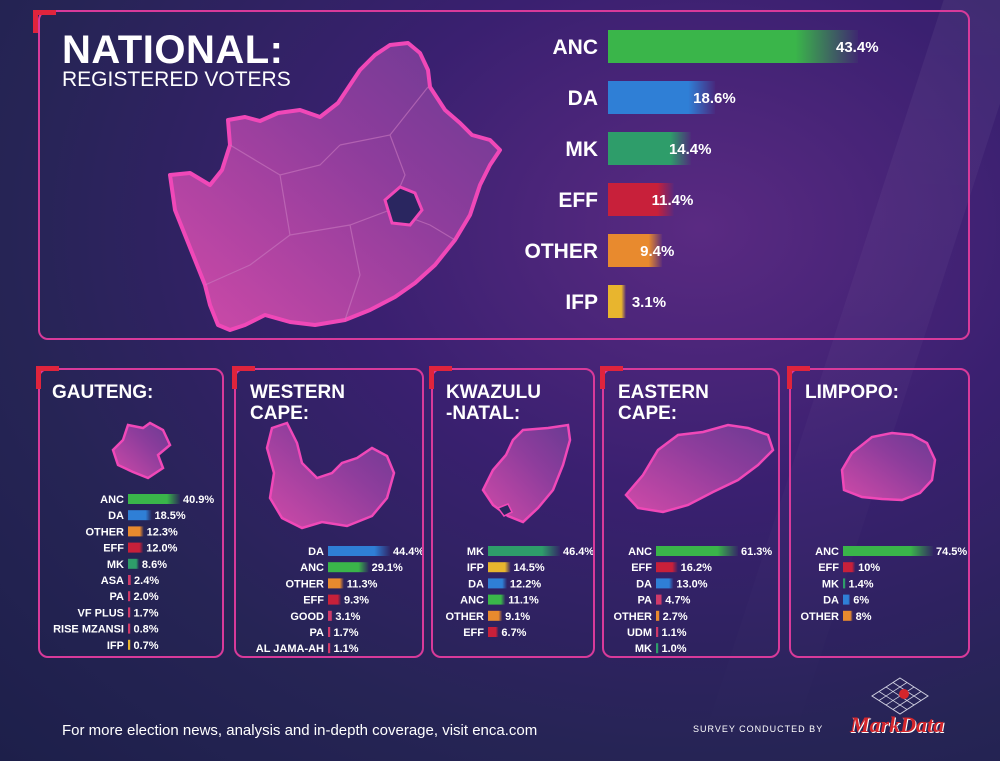 The image size is (1000, 761). Describe the element at coordinates (513, 632) in the screenshot. I see `value-eff: 6.7%` at that location.